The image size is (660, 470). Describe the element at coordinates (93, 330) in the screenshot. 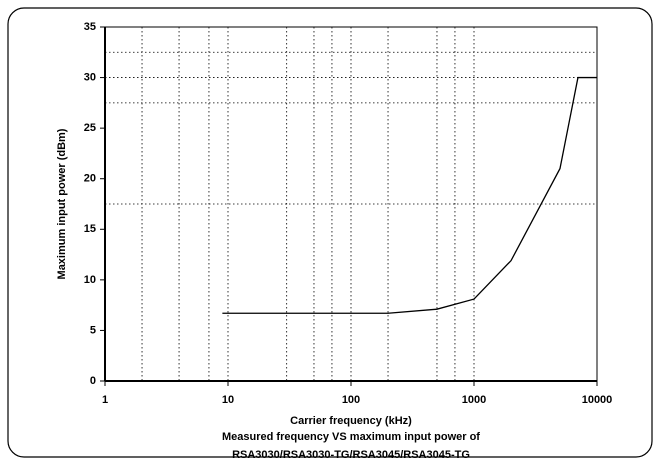

I see `y-tick-label: 5` at that location.